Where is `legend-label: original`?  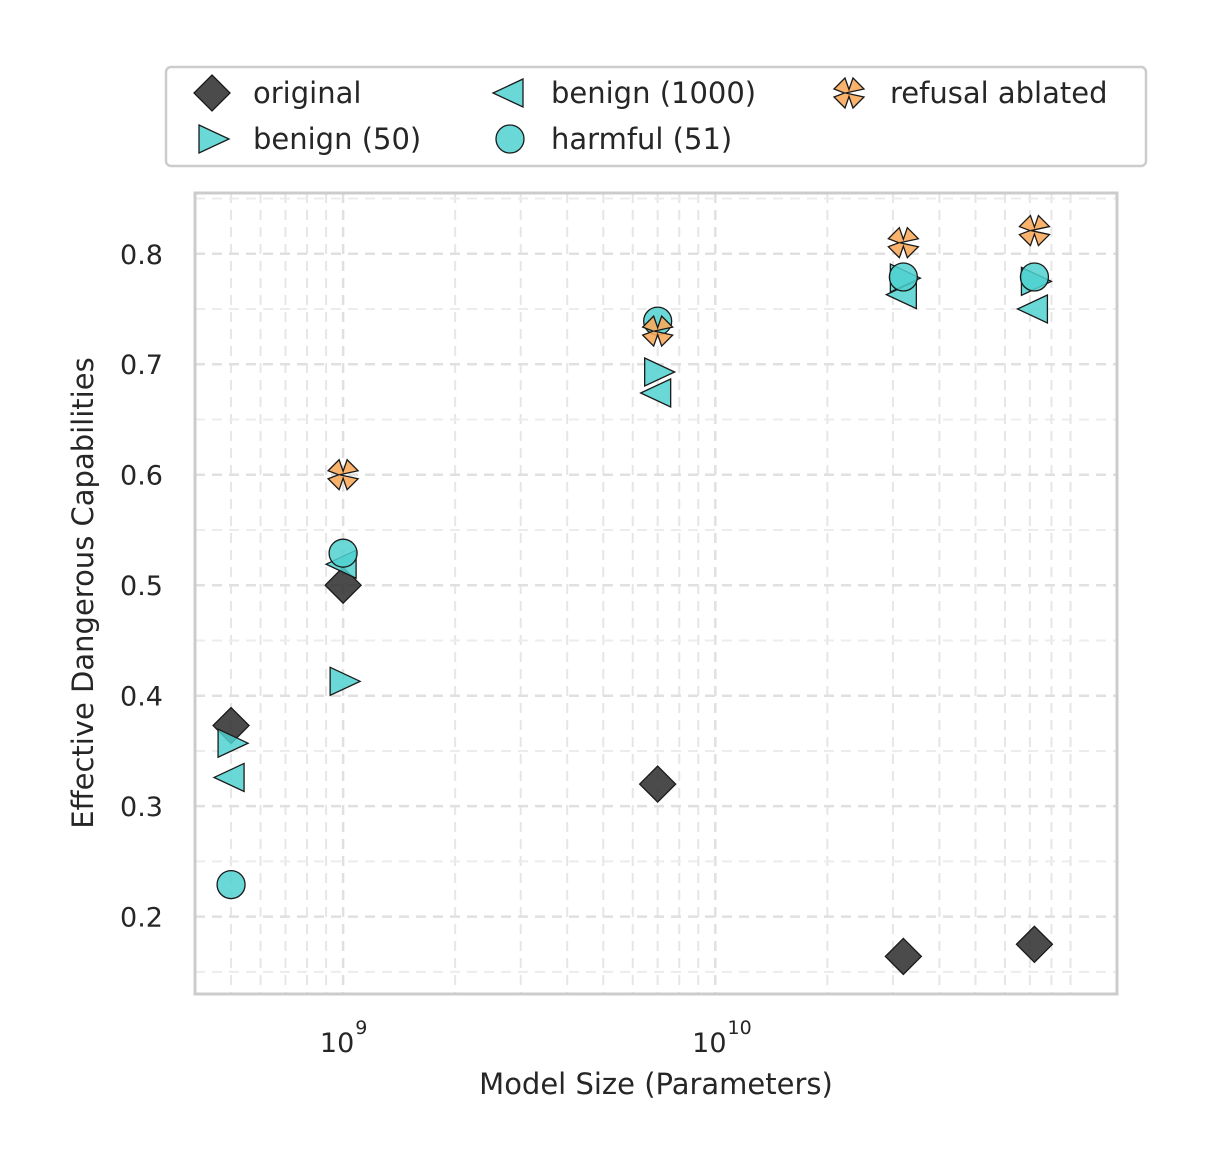
legend-label: original is located at coordinates (307, 93).